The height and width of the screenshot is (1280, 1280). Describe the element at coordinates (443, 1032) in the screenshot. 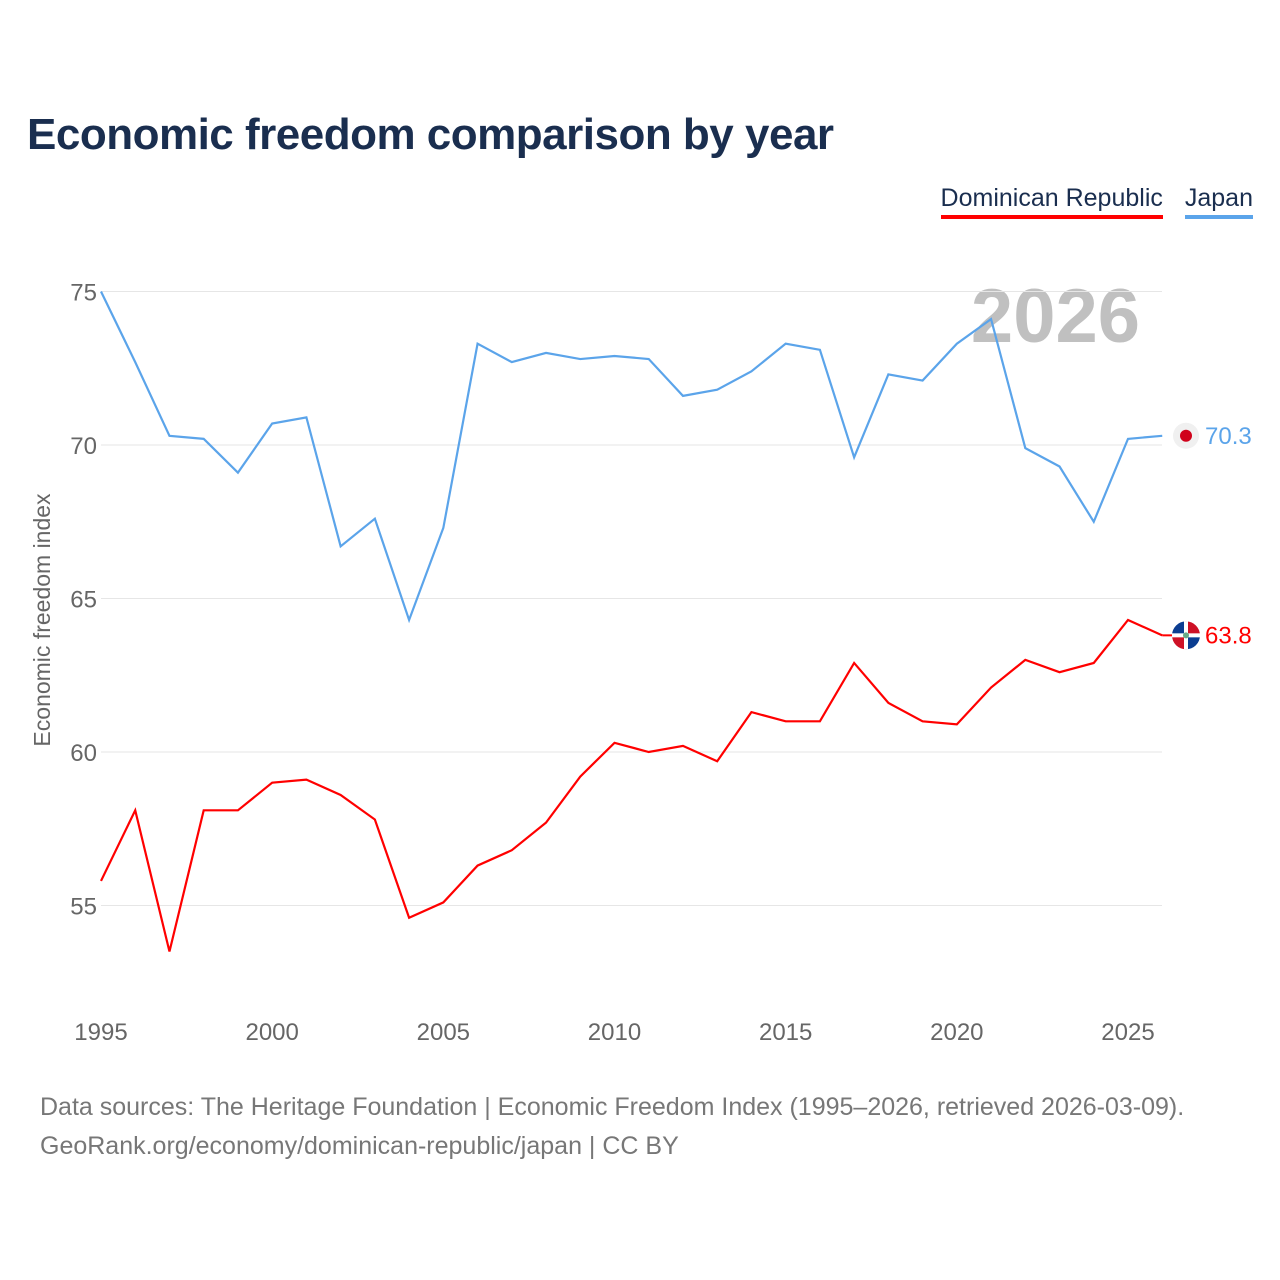

I see `x-tick-label: 2005` at that location.